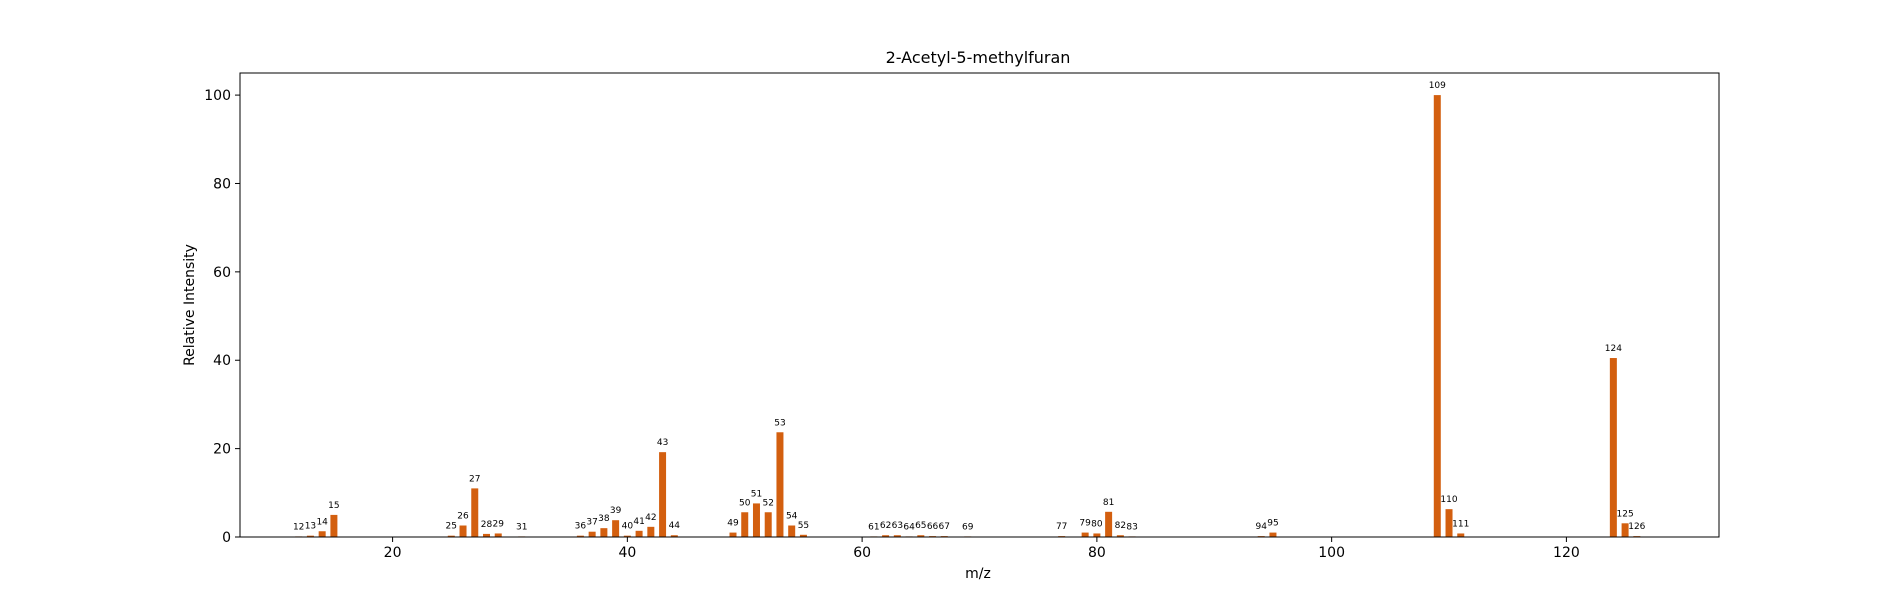 This screenshot has width=1900, height=604. I want to click on bar-label-mz-126: 126, so click(1636, 527).